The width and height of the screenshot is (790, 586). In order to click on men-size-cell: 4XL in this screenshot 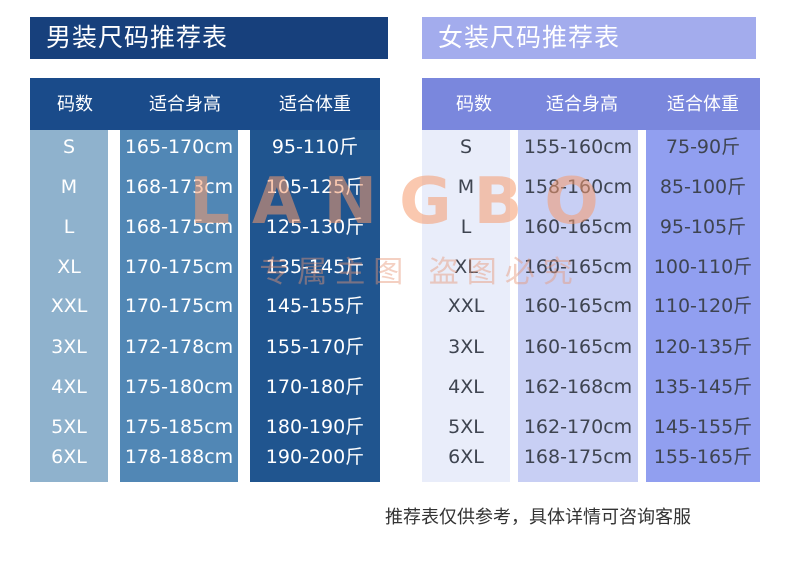, I will do `click(69, 387)`.